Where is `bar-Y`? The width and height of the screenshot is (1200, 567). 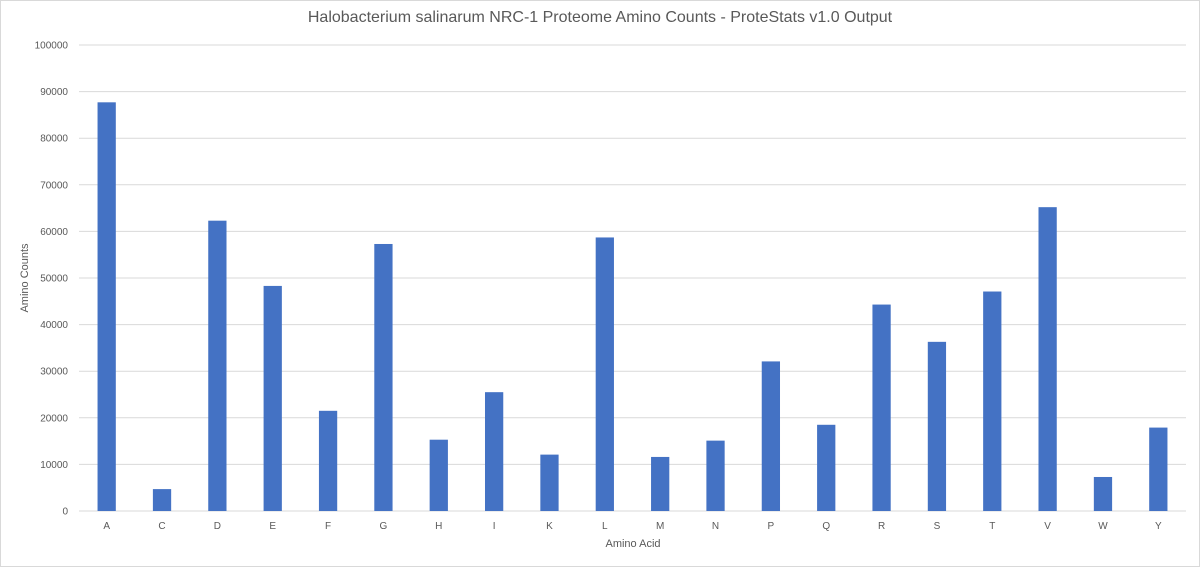 bar-Y is located at coordinates (1158, 469).